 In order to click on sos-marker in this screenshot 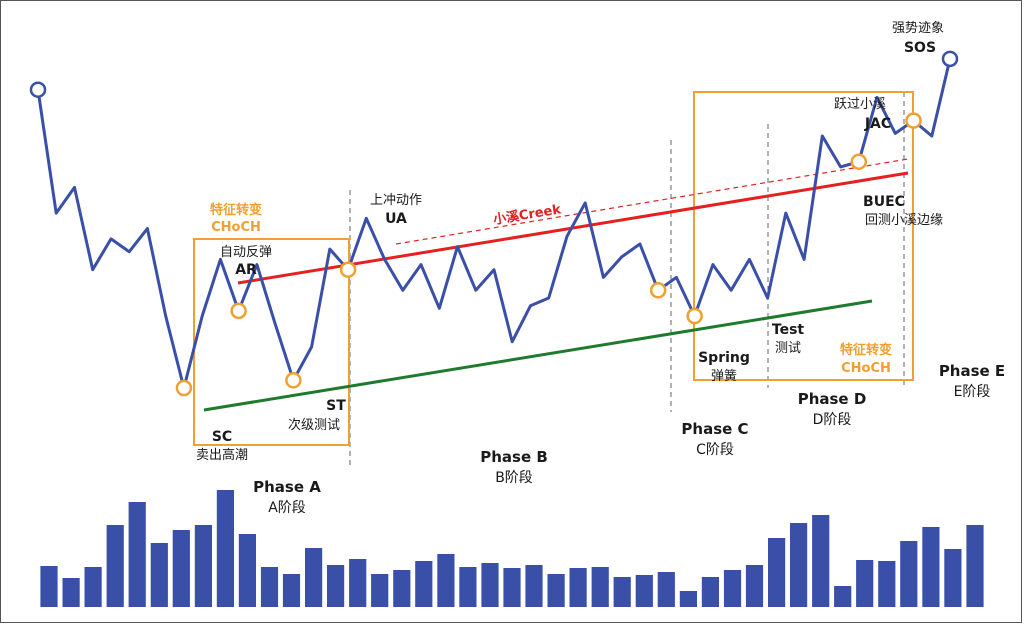, I will do `click(950, 59)`.